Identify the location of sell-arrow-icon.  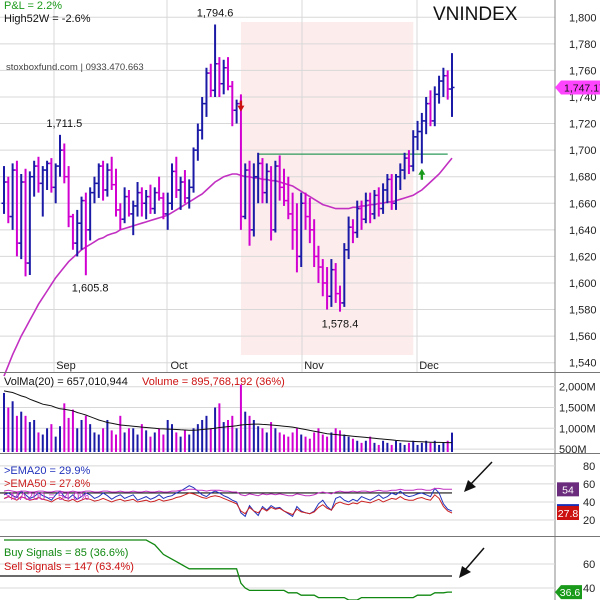
(241, 106).